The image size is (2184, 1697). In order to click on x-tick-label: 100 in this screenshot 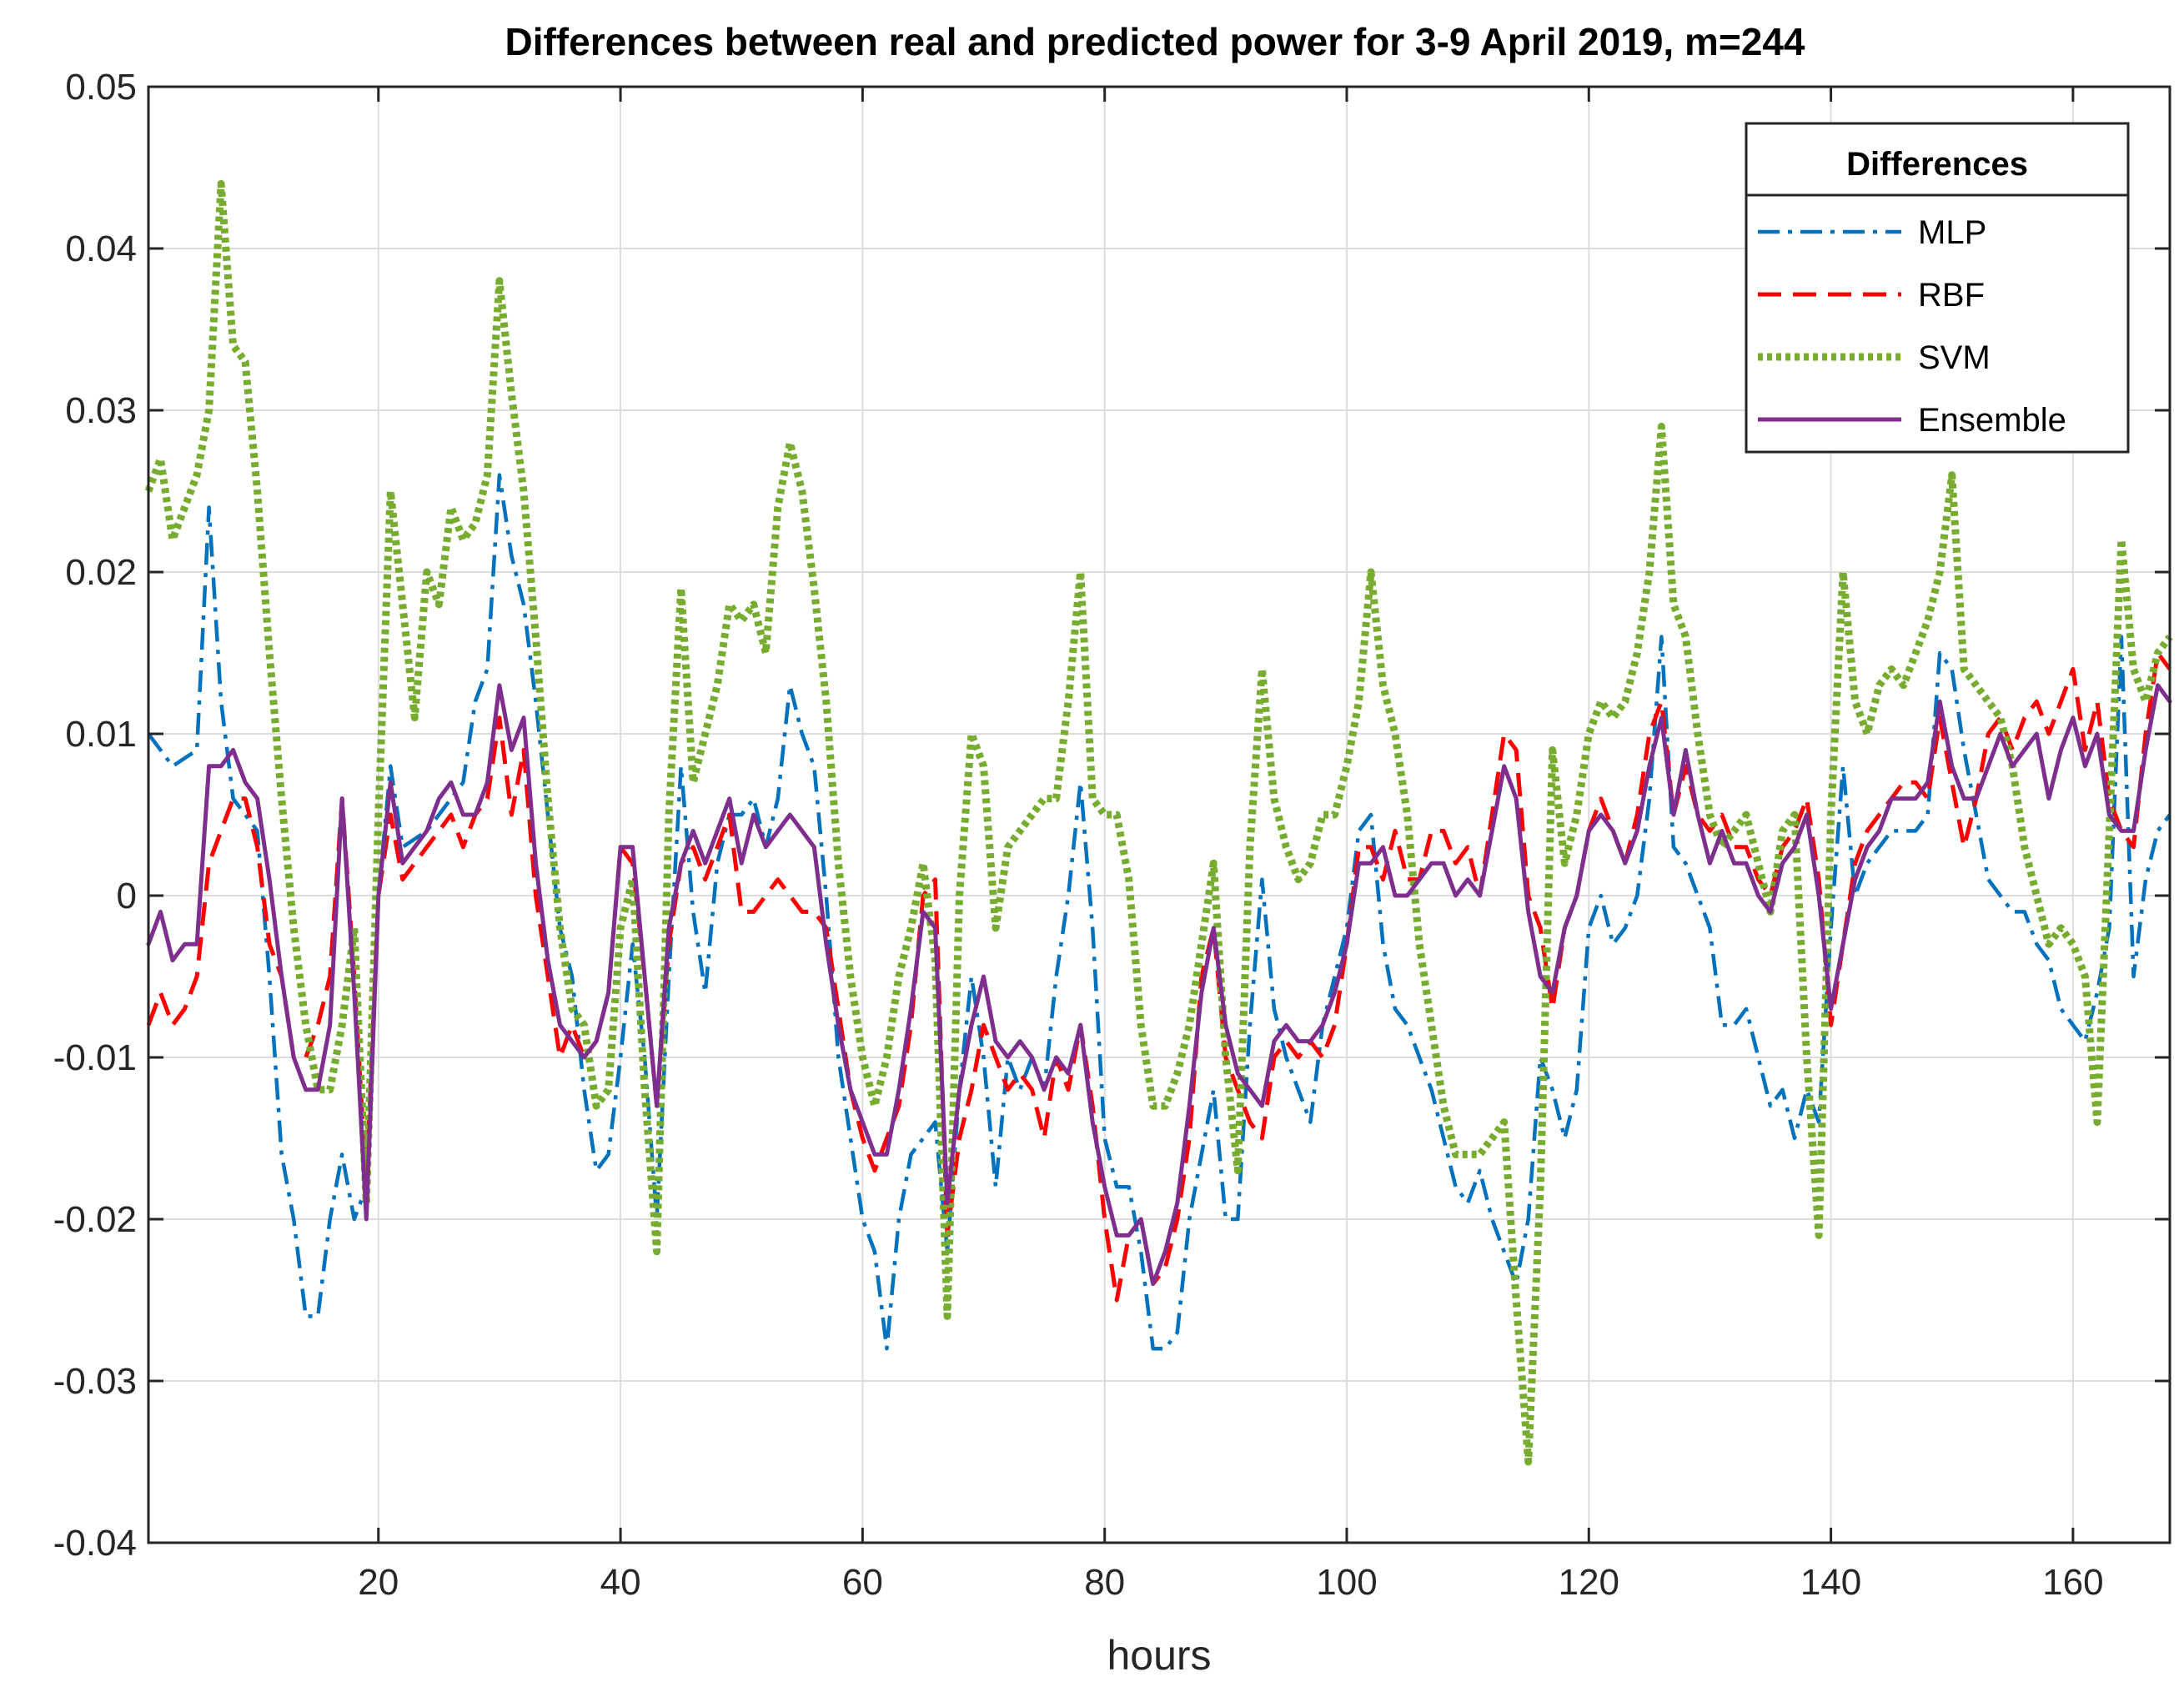, I will do `click(1346, 1582)`.